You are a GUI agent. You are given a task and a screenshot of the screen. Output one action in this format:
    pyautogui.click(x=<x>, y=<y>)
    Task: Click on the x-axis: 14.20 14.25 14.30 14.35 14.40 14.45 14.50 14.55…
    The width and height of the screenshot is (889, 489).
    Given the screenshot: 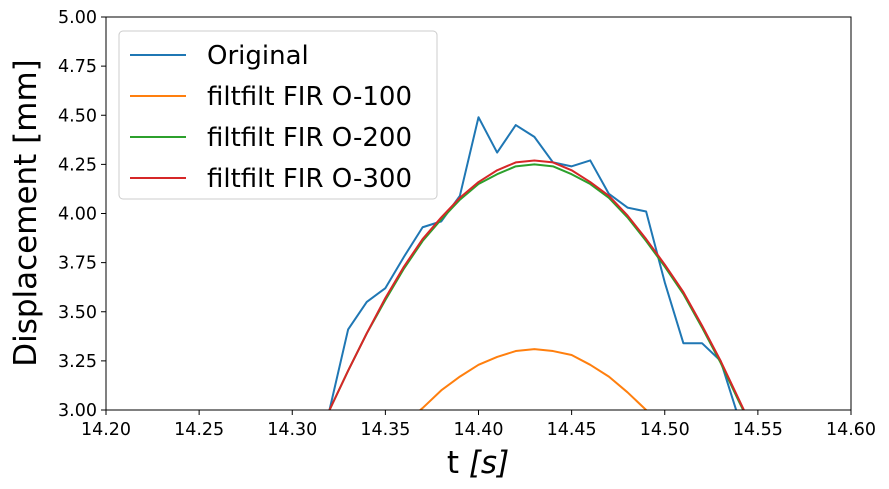 What is the action you would take?
    pyautogui.click(x=478, y=425)
    